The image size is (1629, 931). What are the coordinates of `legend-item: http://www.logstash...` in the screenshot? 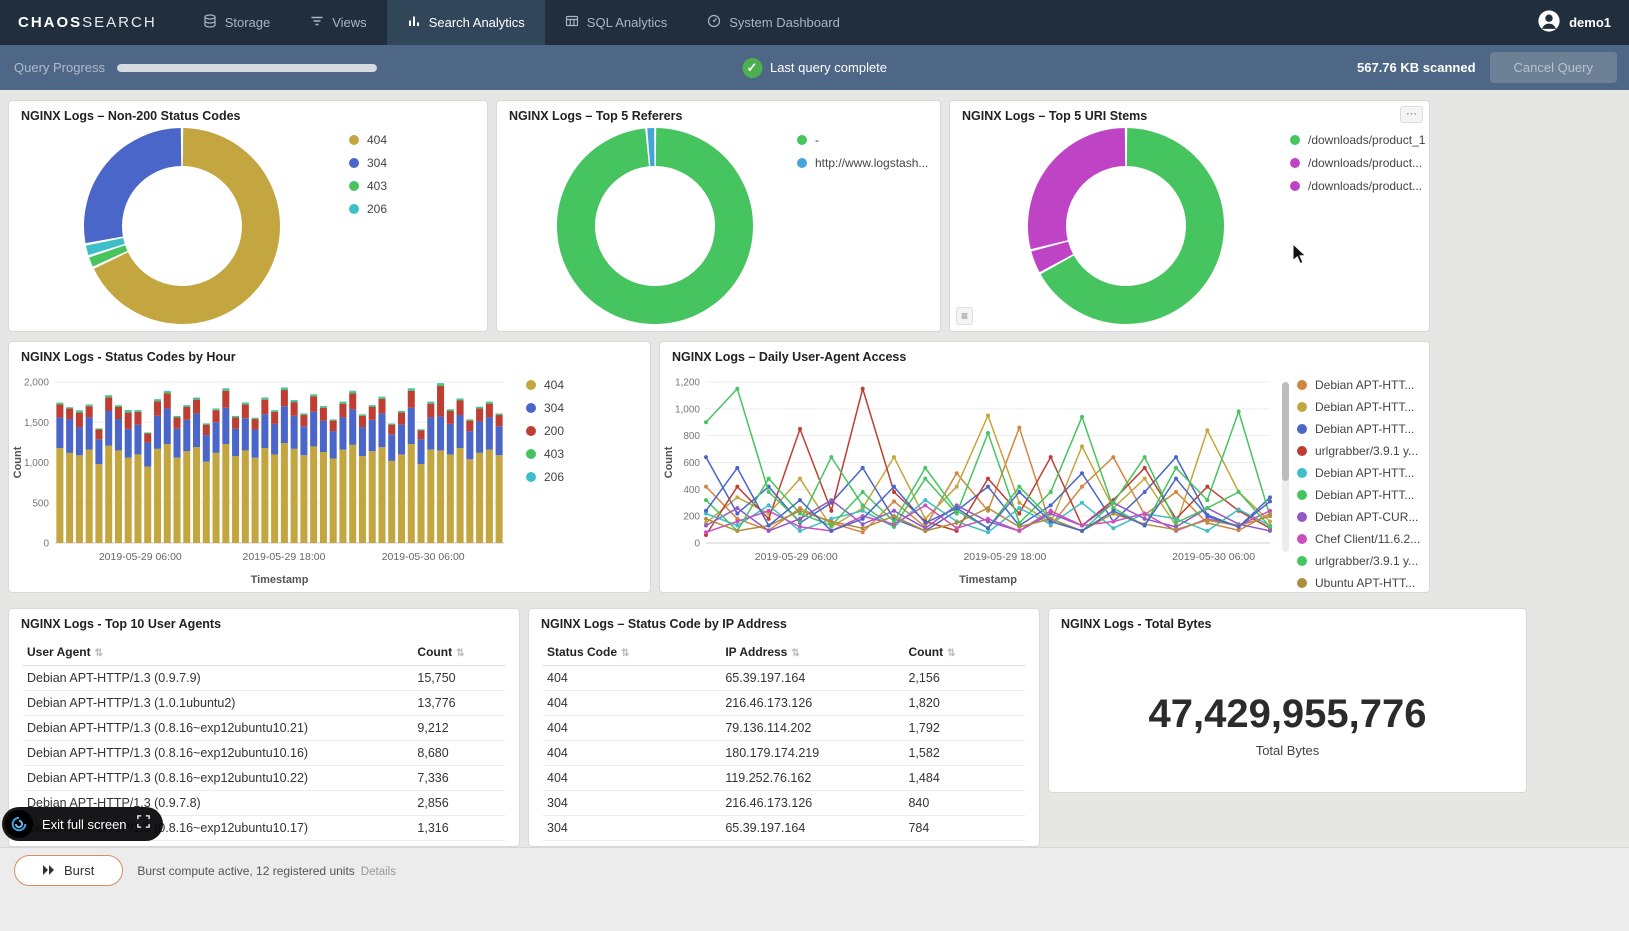 It's located at (862, 163).